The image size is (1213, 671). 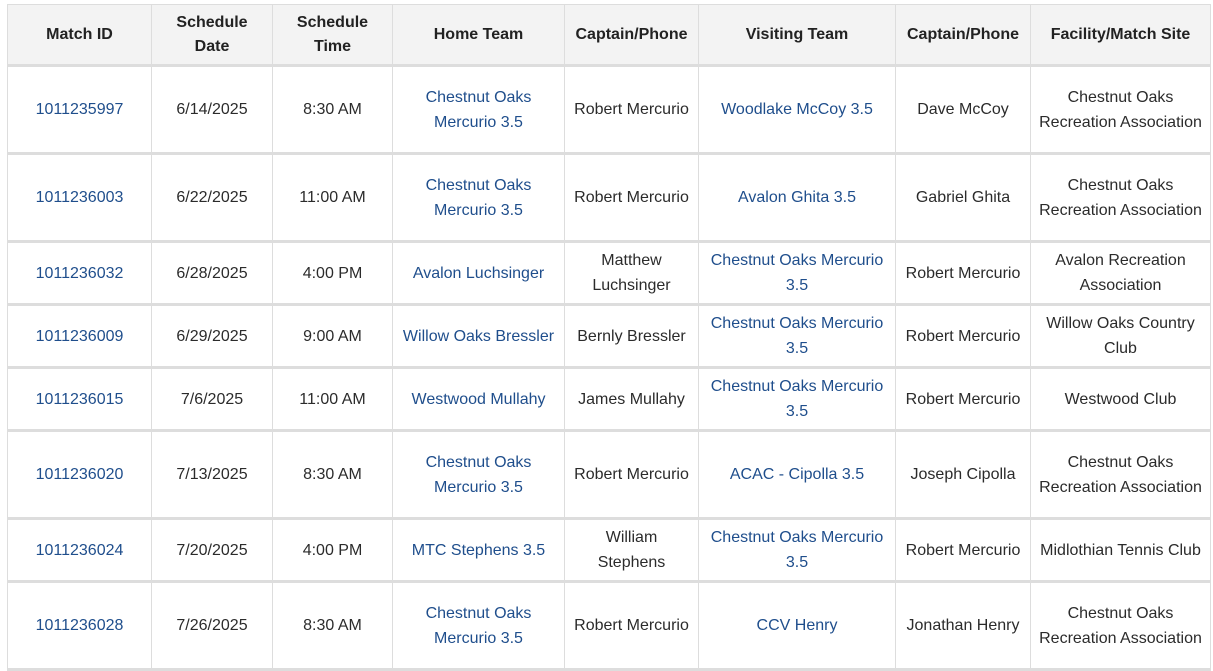 What do you see at coordinates (79, 336) in the screenshot?
I see `match-id-link: 1011236009` at bounding box center [79, 336].